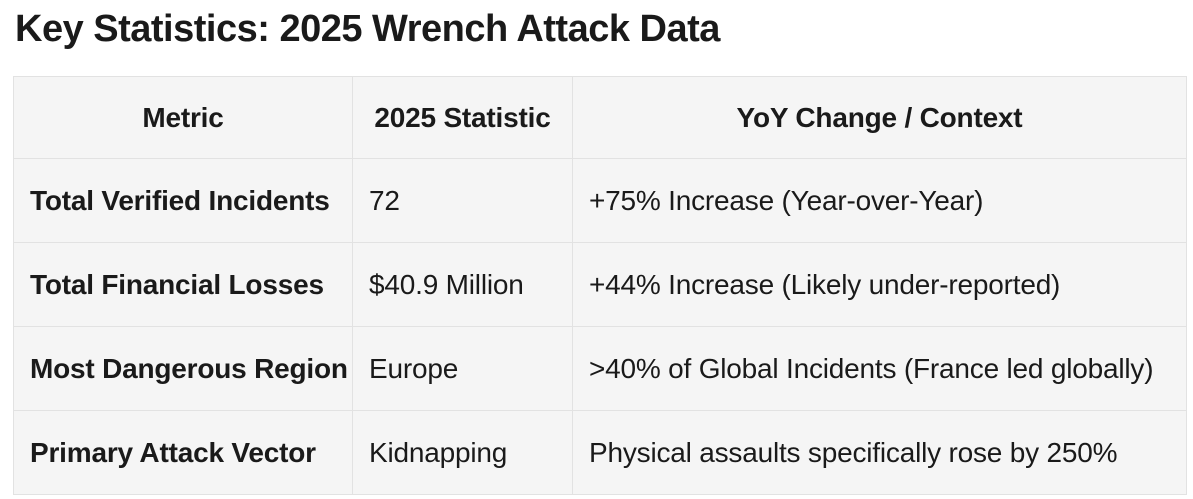 The width and height of the screenshot is (1193, 499). What do you see at coordinates (879, 117) in the screenshot?
I see `column-header-context: YoY Change / Context` at bounding box center [879, 117].